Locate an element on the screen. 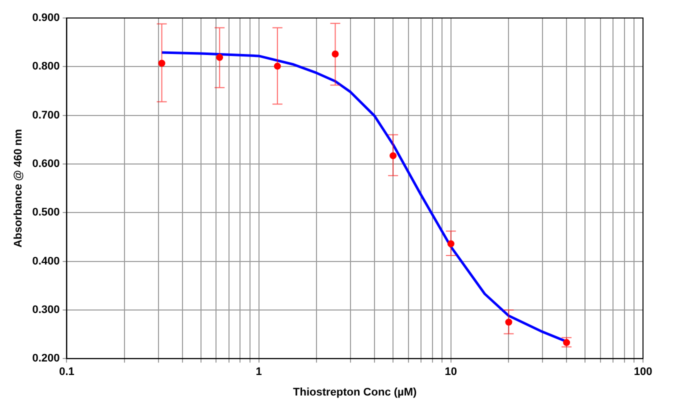 The width and height of the screenshot is (675, 415). y-tick-label: 0.300 is located at coordinates (46, 310).